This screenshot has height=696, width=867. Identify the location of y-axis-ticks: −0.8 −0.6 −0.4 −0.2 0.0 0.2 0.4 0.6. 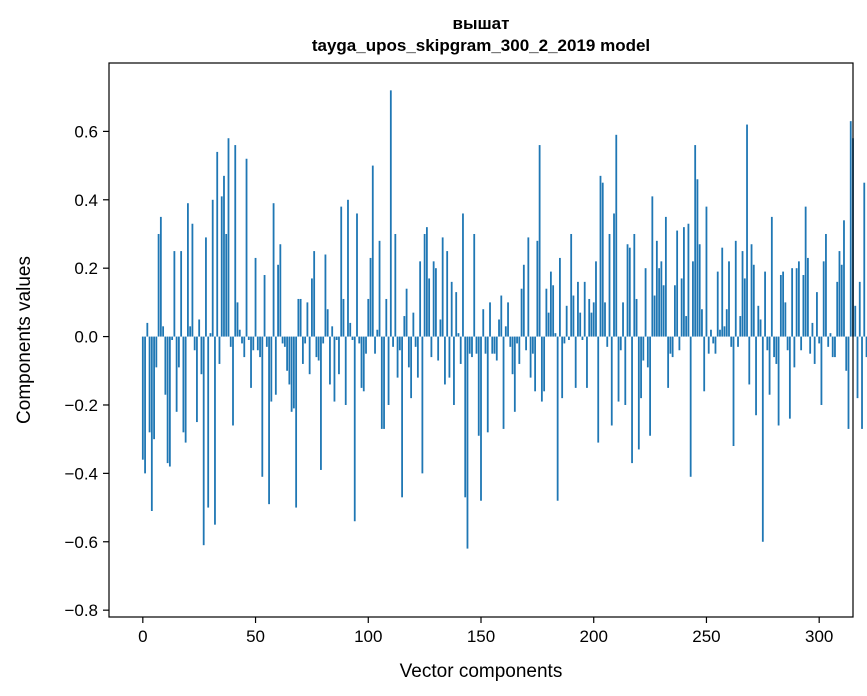
(86, 371).